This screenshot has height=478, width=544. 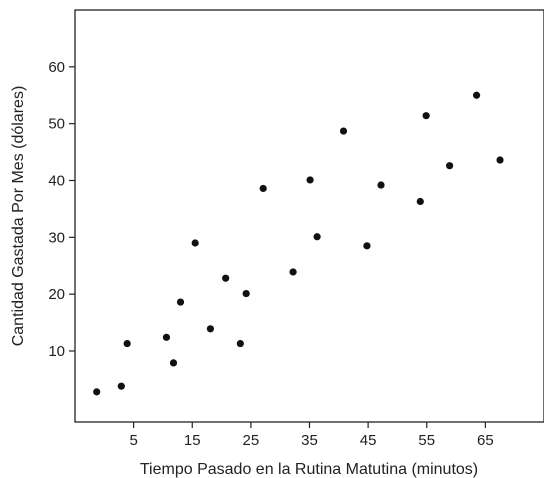 I want to click on x-tick-label: 55, so click(x=426, y=440).